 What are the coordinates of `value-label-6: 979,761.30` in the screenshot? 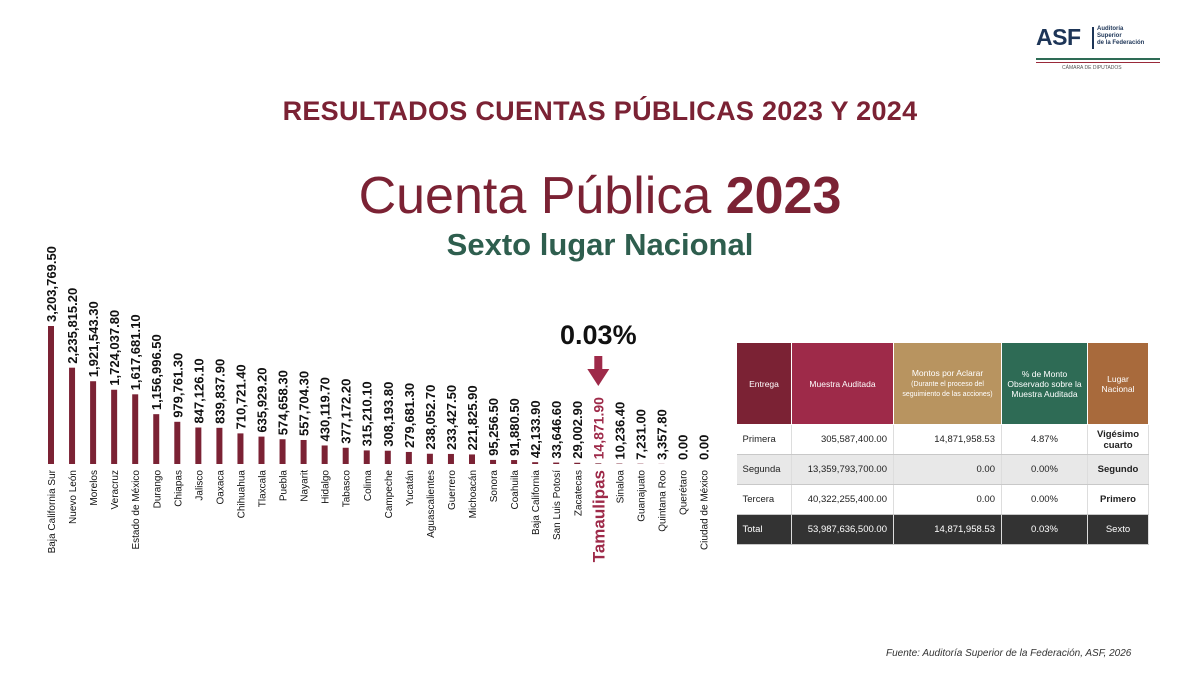 It's located at (177, 385).